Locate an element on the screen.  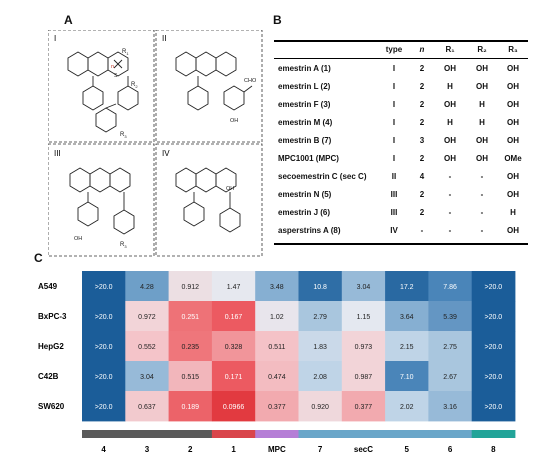
heatmap-value-label: 0.511 is located at coordinates (276, 347).